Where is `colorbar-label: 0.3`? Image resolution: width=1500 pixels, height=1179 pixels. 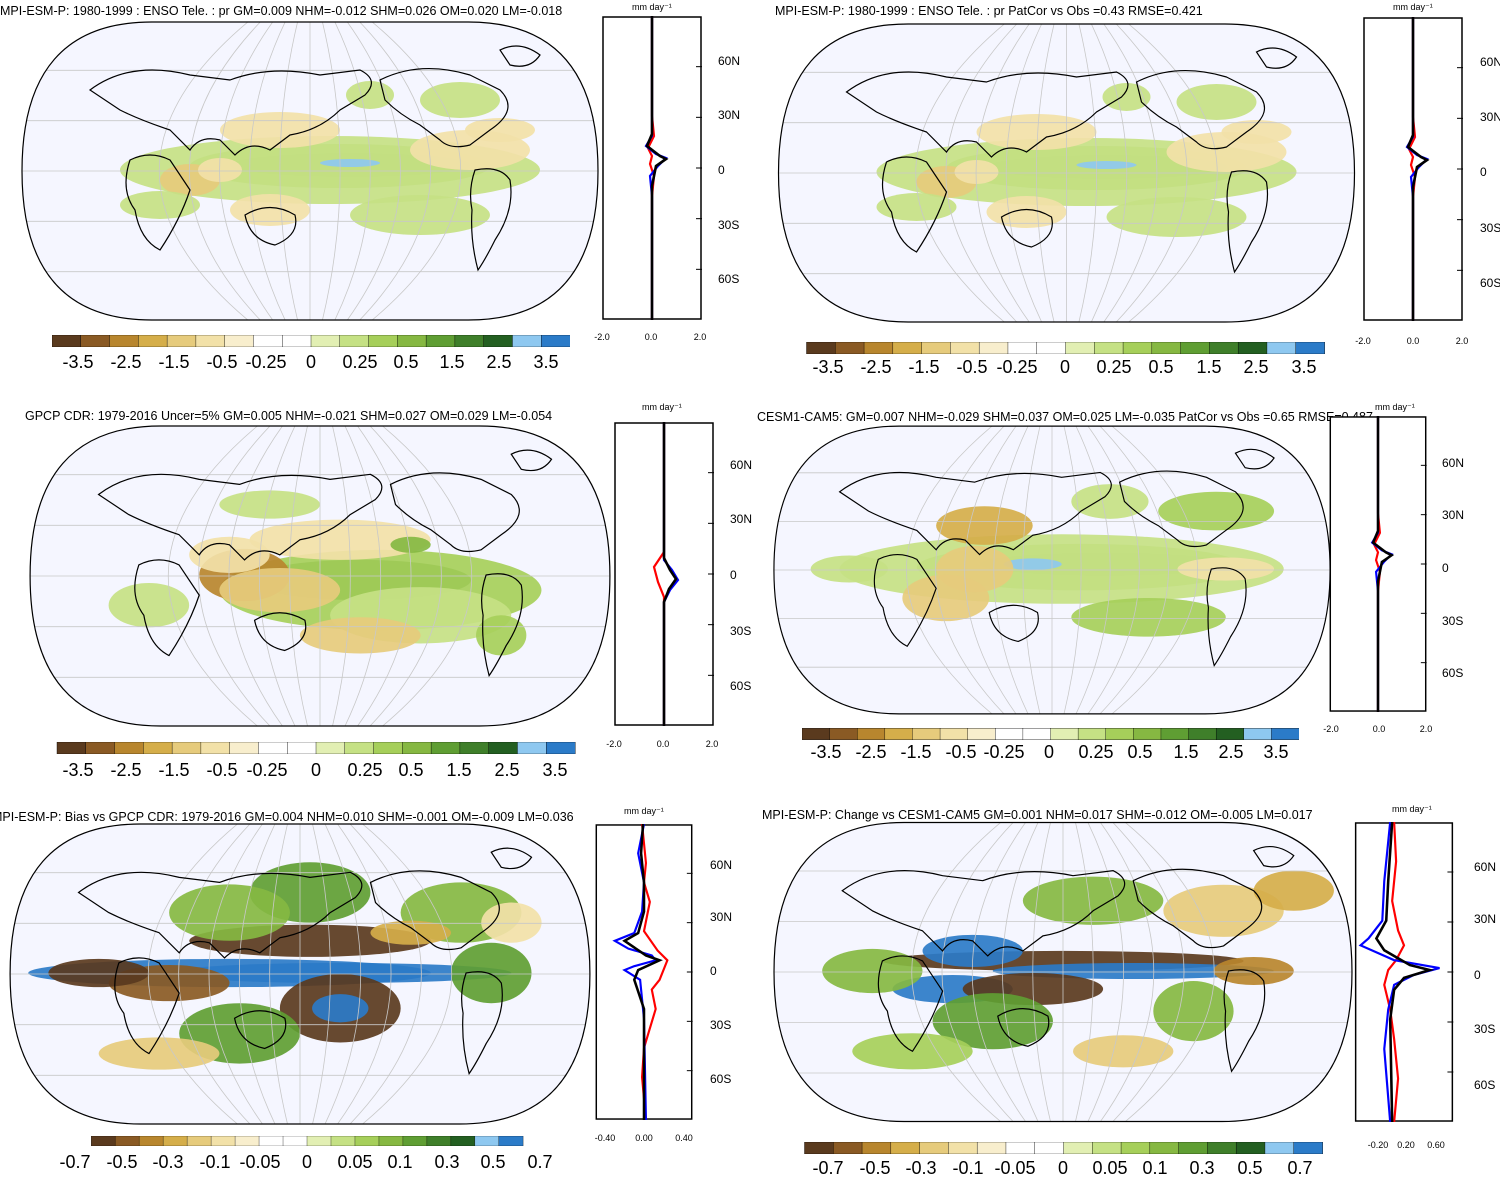 colorbar-label: 0.3 is located at coordinates (447, 1162).